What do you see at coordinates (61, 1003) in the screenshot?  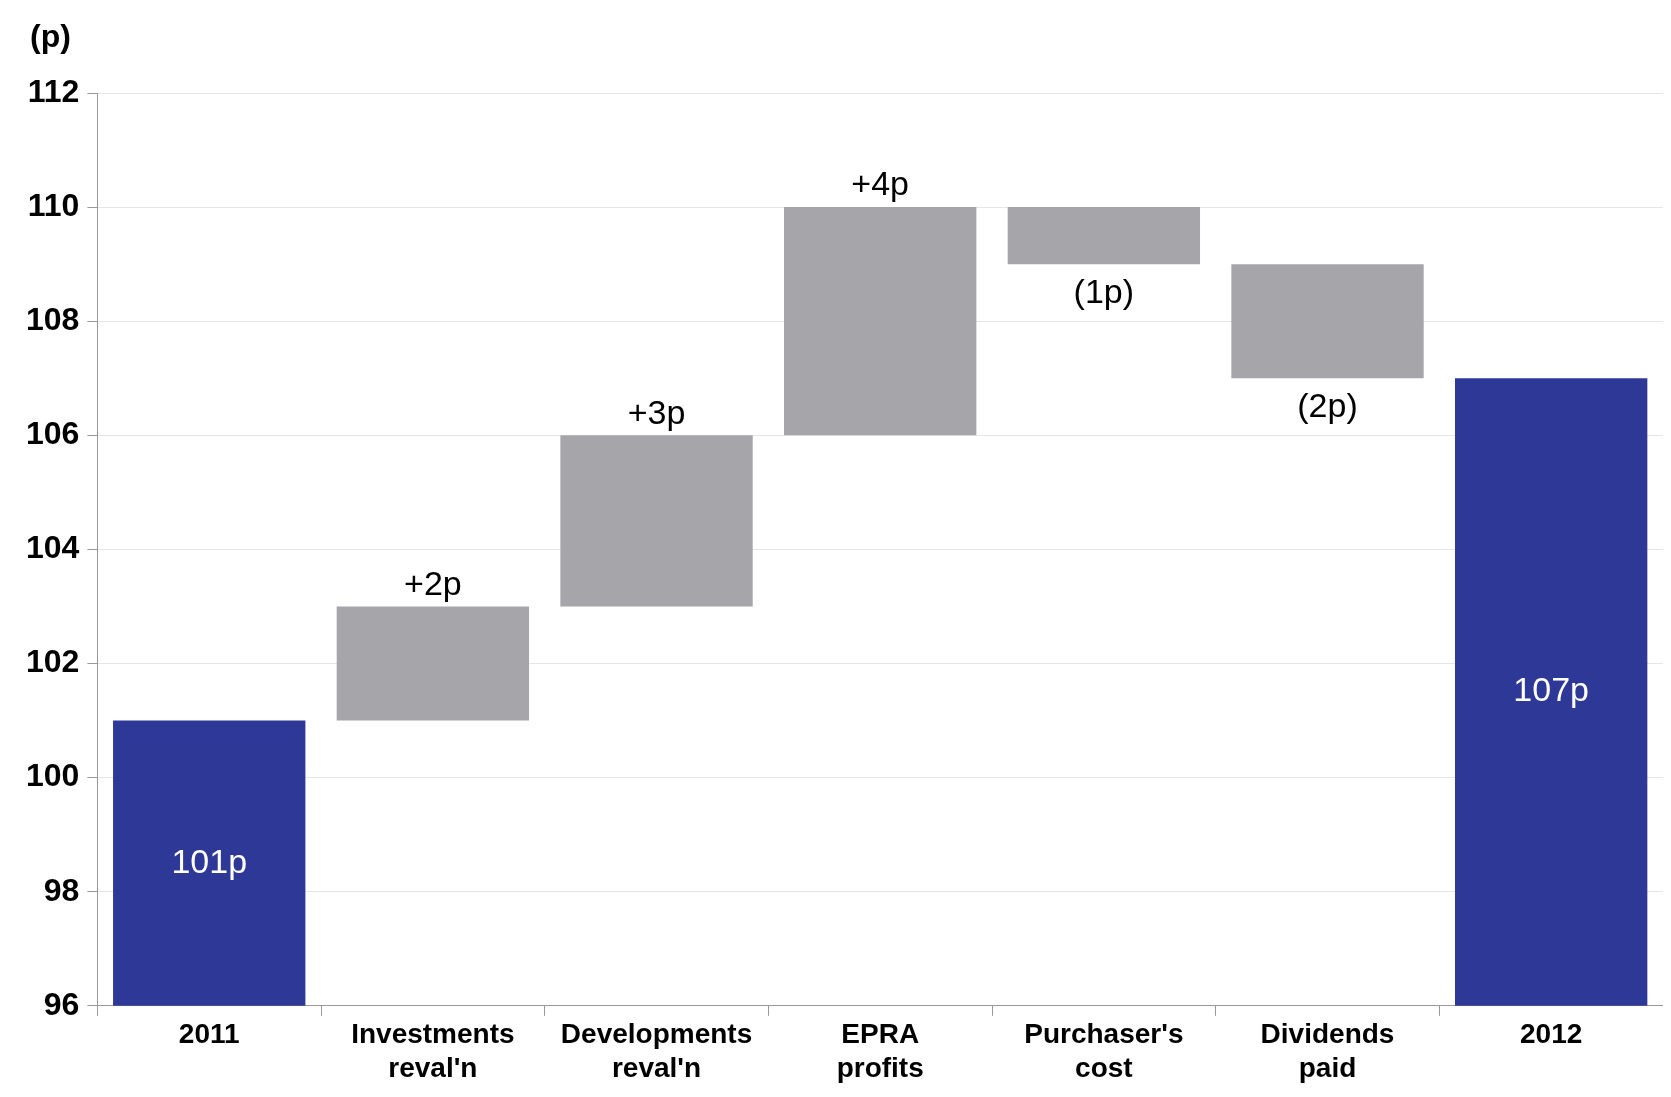 I see `y-tick-label: 96` at bounding box center [61, 1003].